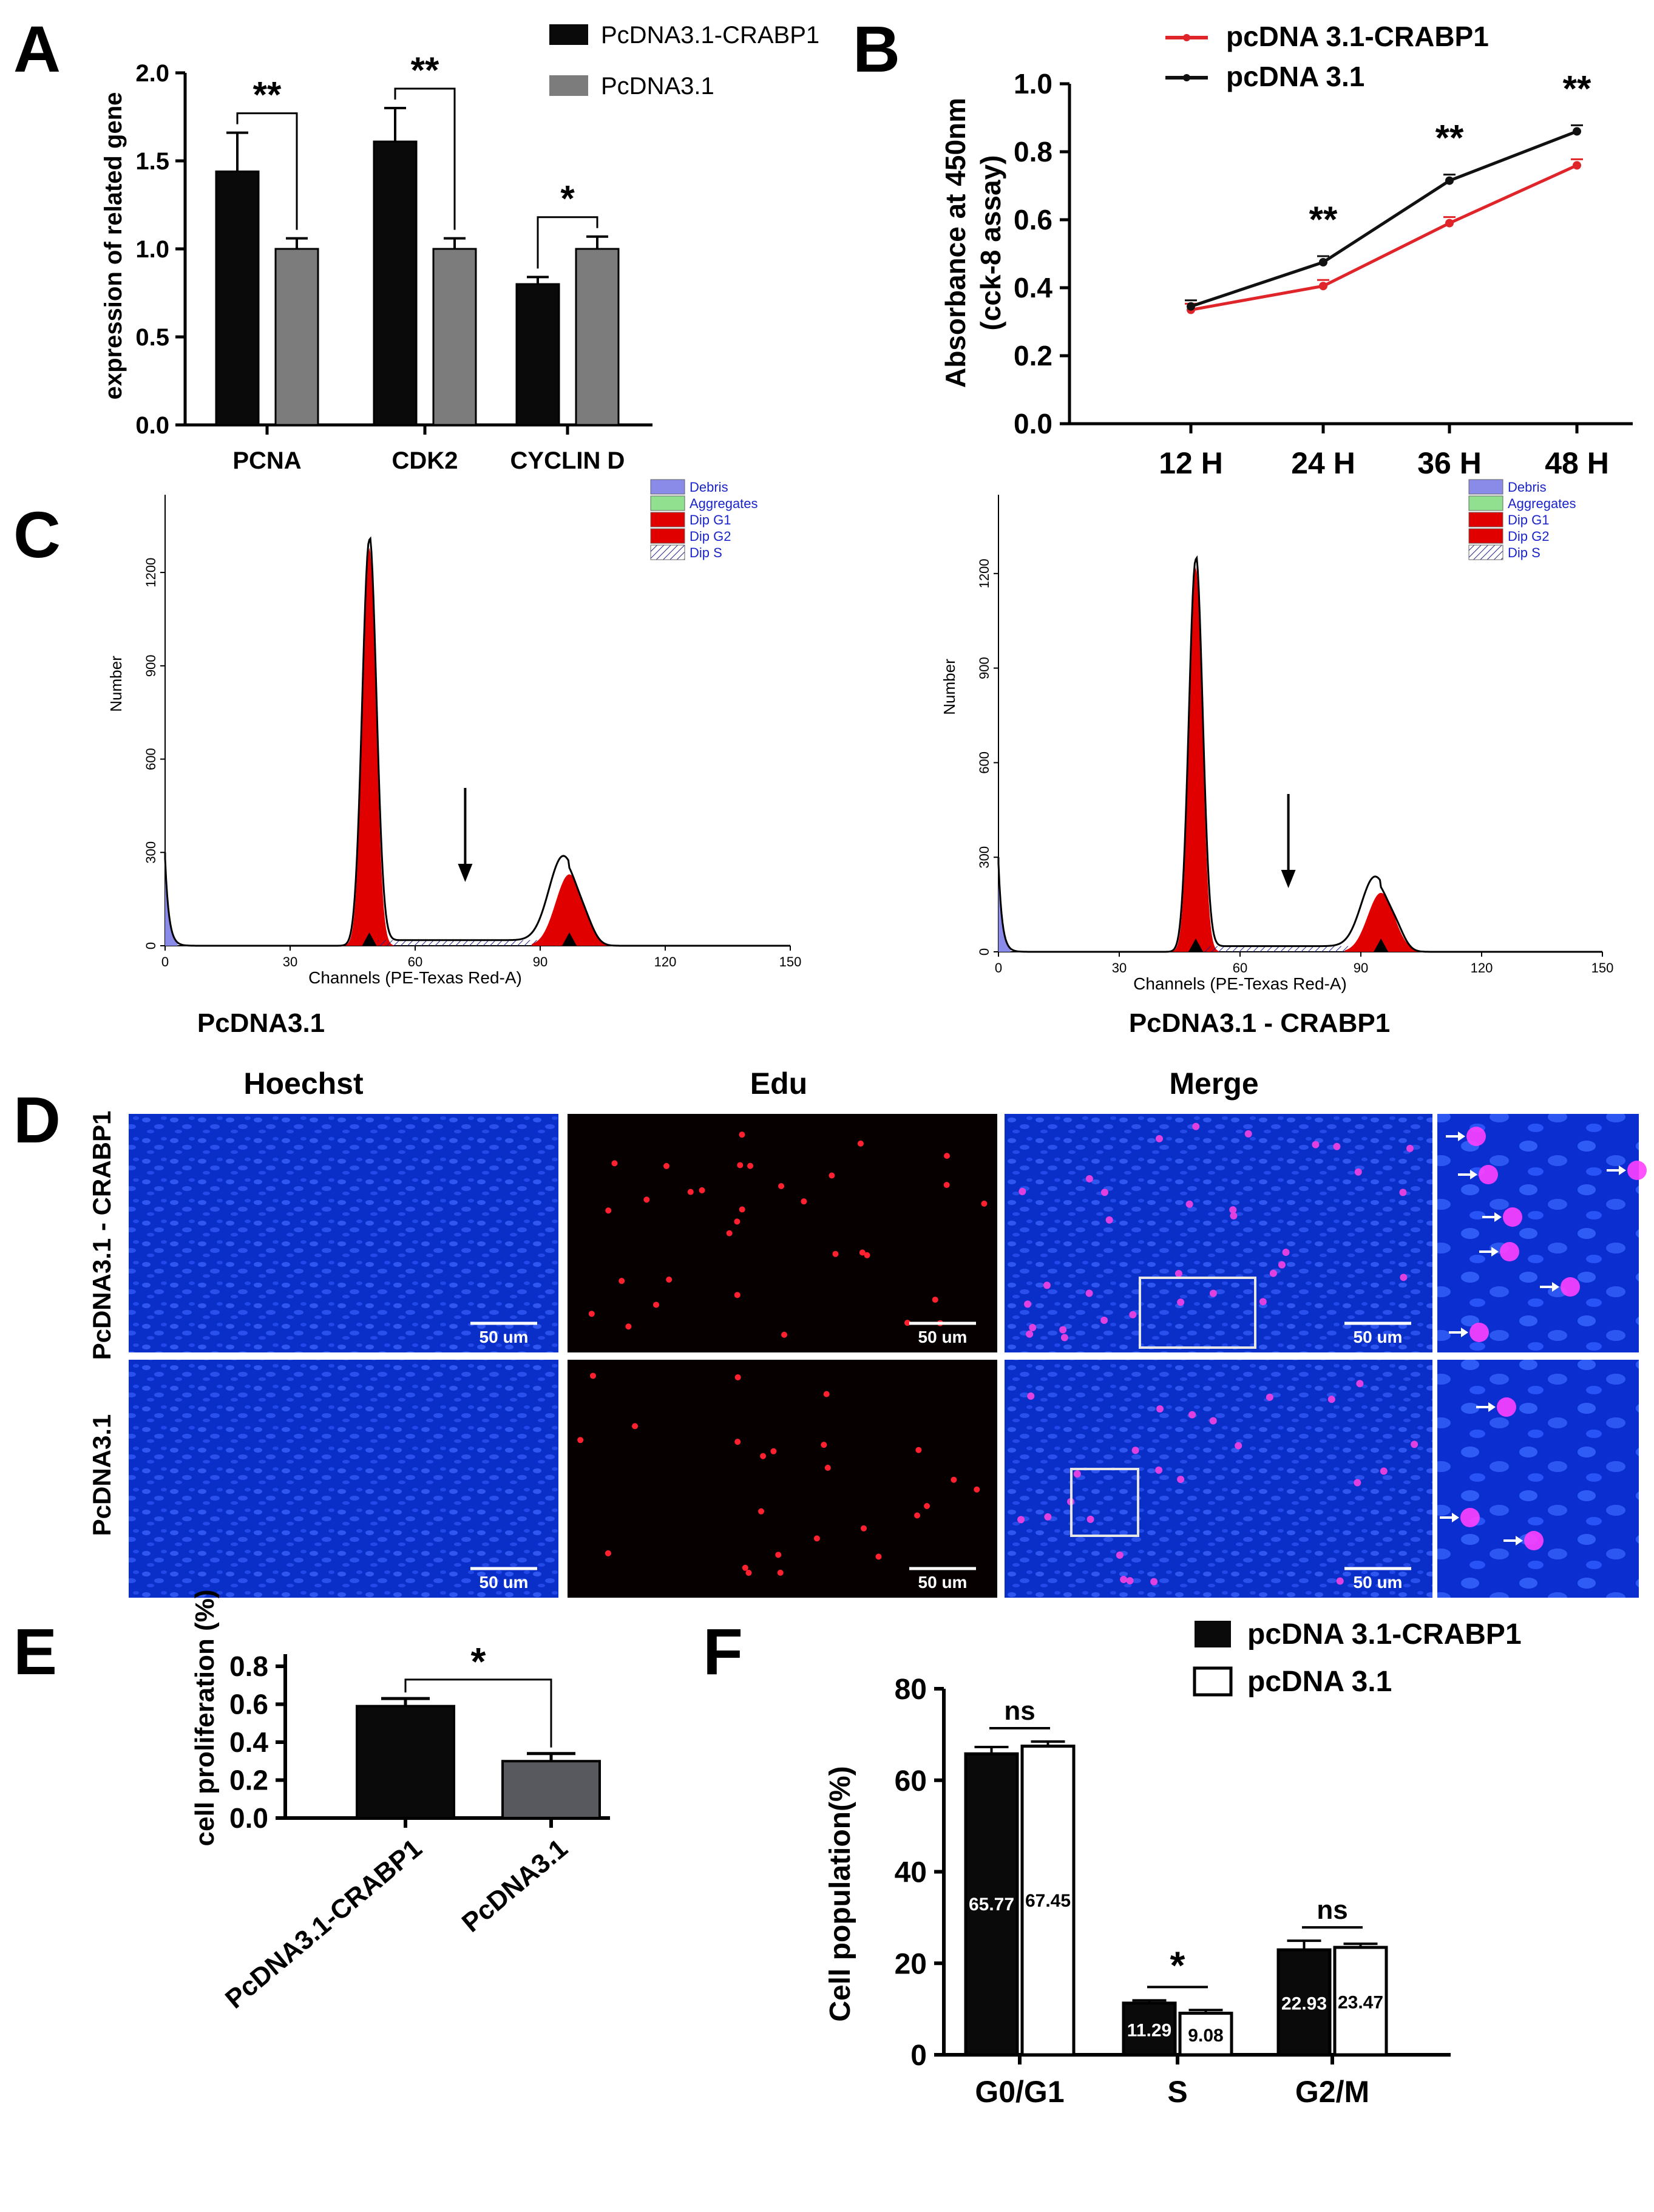 The image size is (1654, 2212). What do you see at coordinates (515, 1885) in the screenshot?
I see `chart-e-xtick-label: PcDNA3.1` at bounding box center [515, 1885].